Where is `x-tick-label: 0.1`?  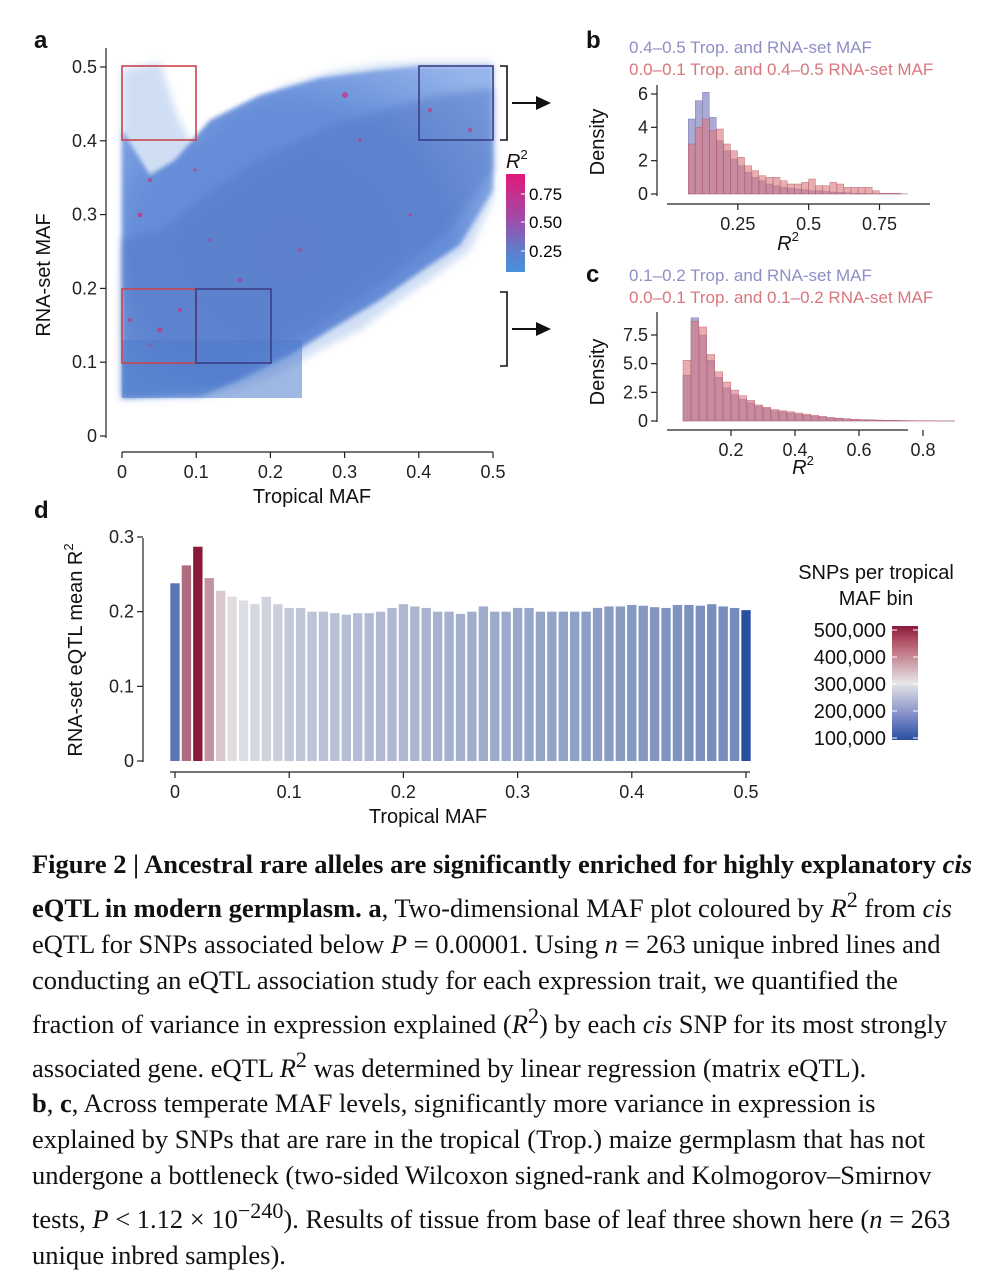 x-tick-label: 0.1 is located at coordinates (196, 472).